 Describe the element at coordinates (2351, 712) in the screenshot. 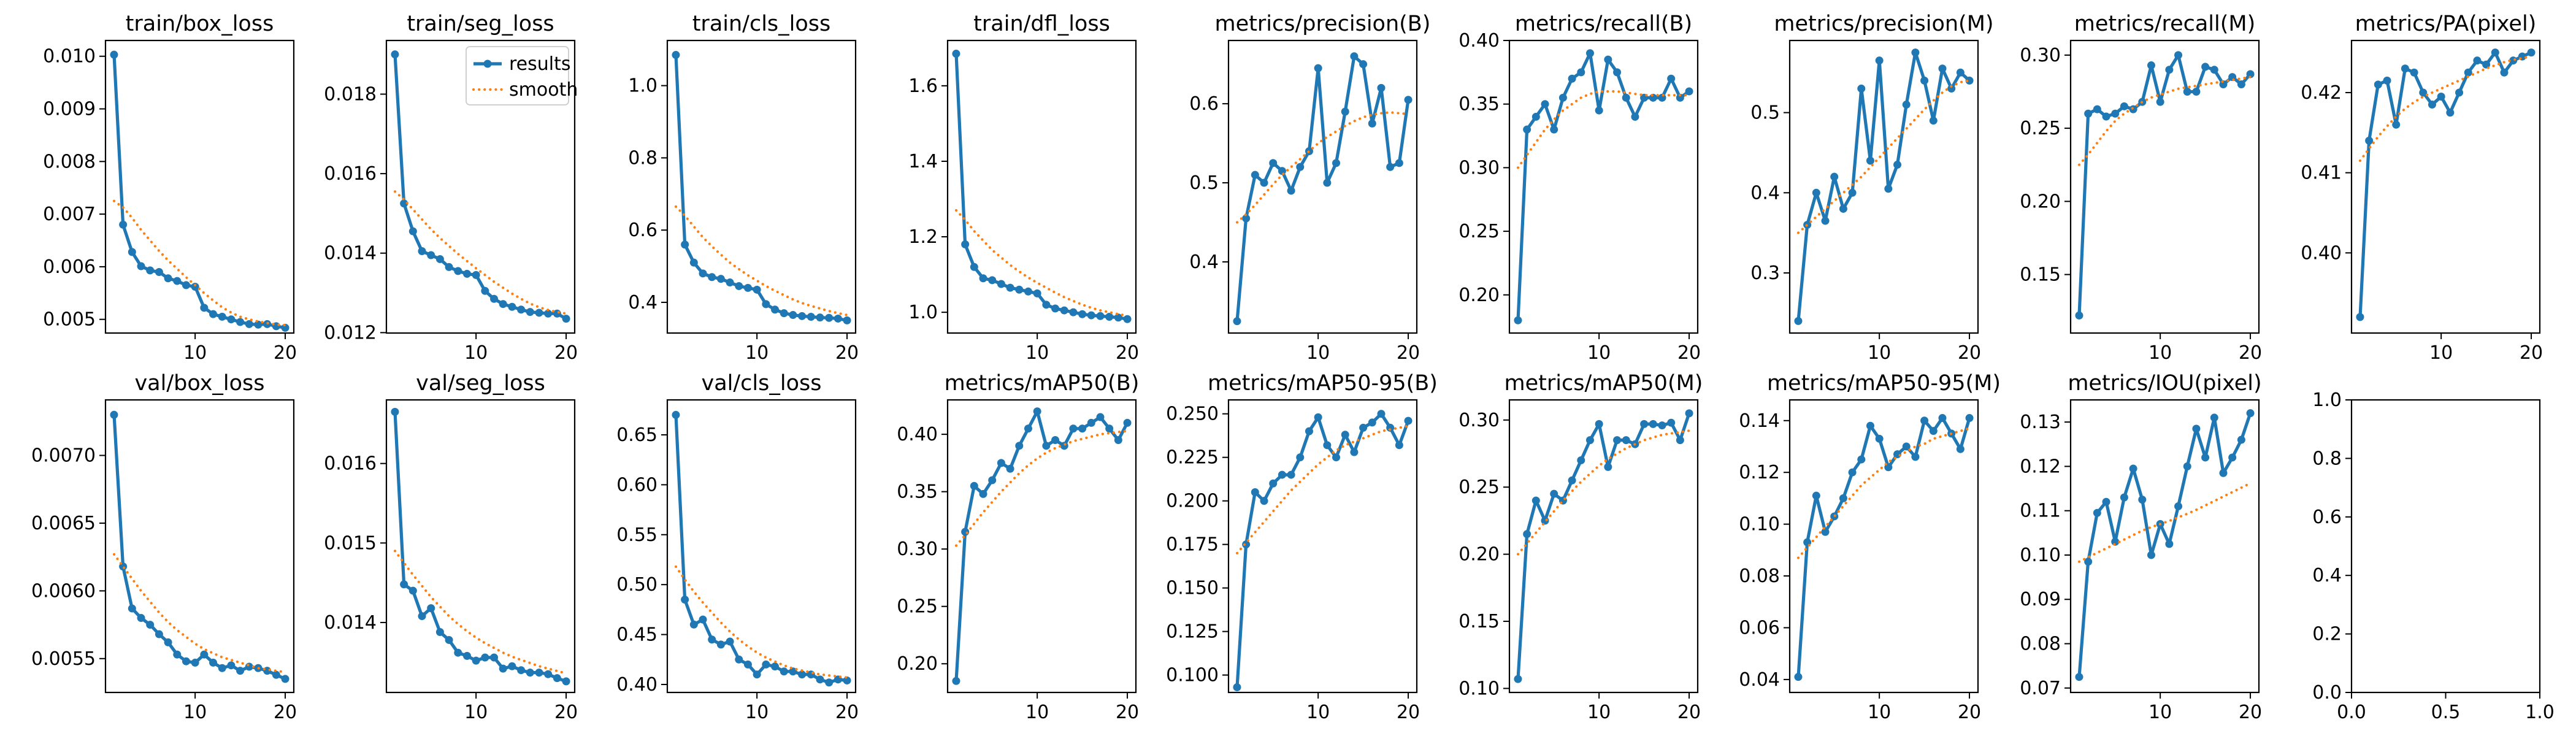

I see `x-tick-label: 0.0` at that location.